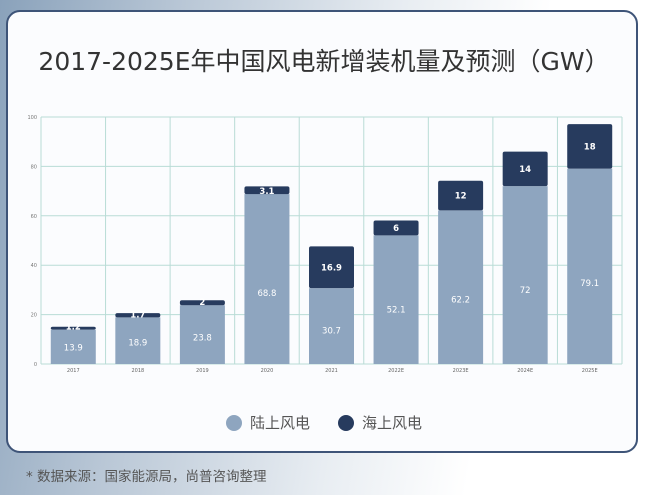  What do you see at coordinates (73, 371) in the screenshot?
I see `x-tick-label: 2017` at bounding box center [73, 371].